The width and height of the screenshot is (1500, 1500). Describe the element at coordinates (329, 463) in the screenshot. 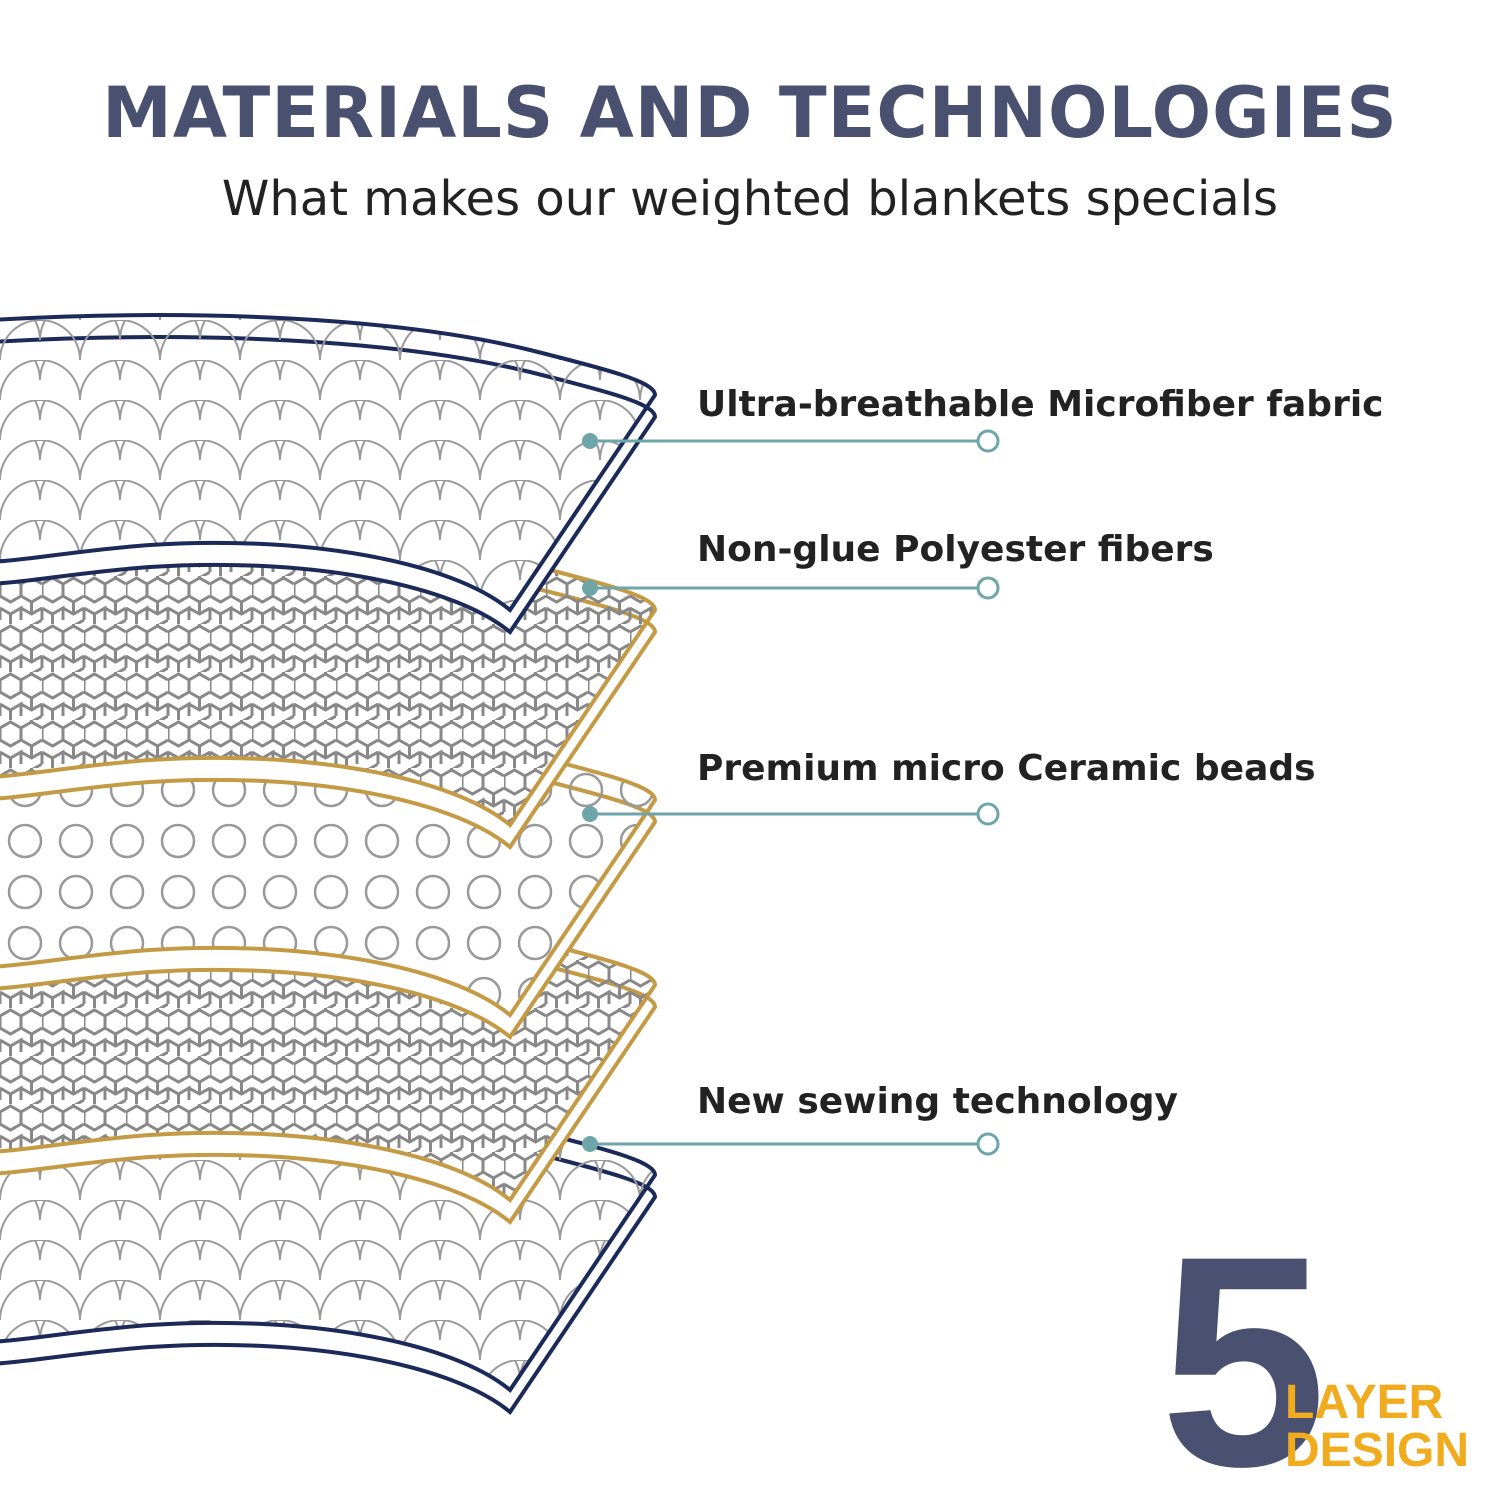

I see `layer-face` at that location.